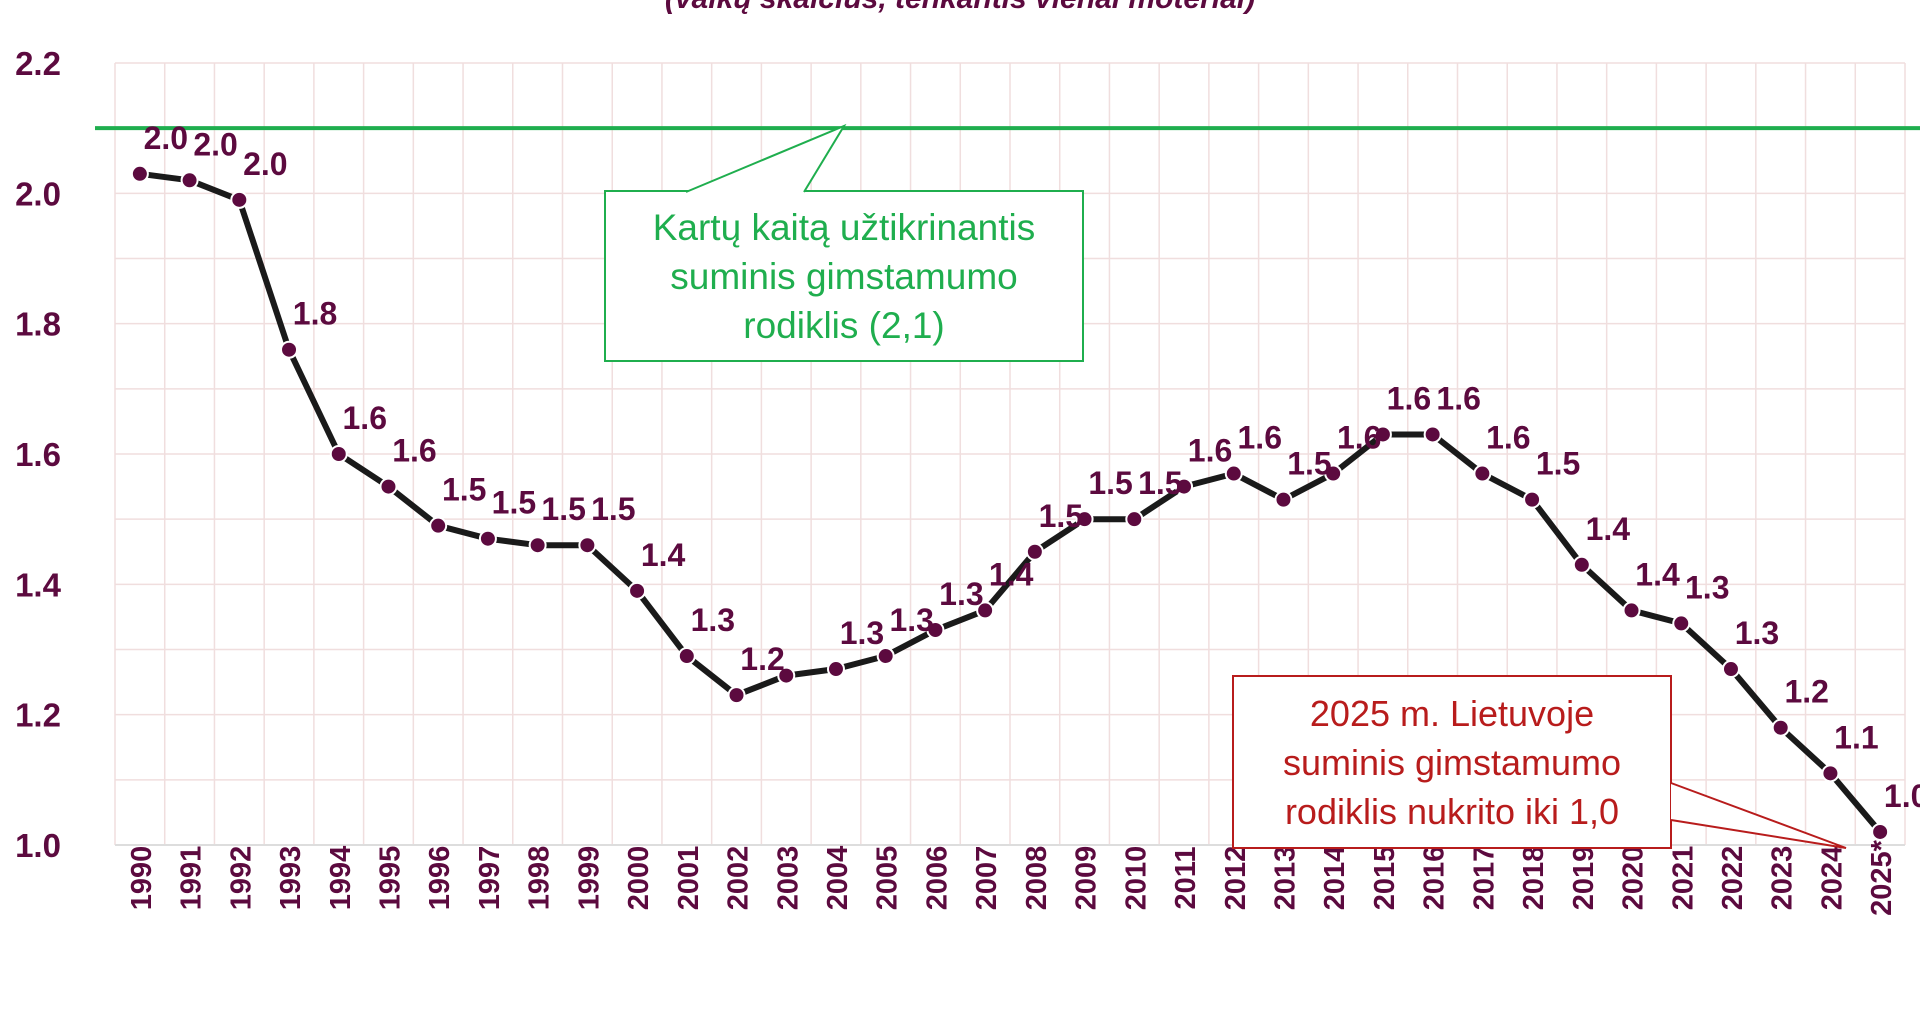 The image size is (1920, 1029). I want to click on x-tick-label: 1997, so click(490, 878).